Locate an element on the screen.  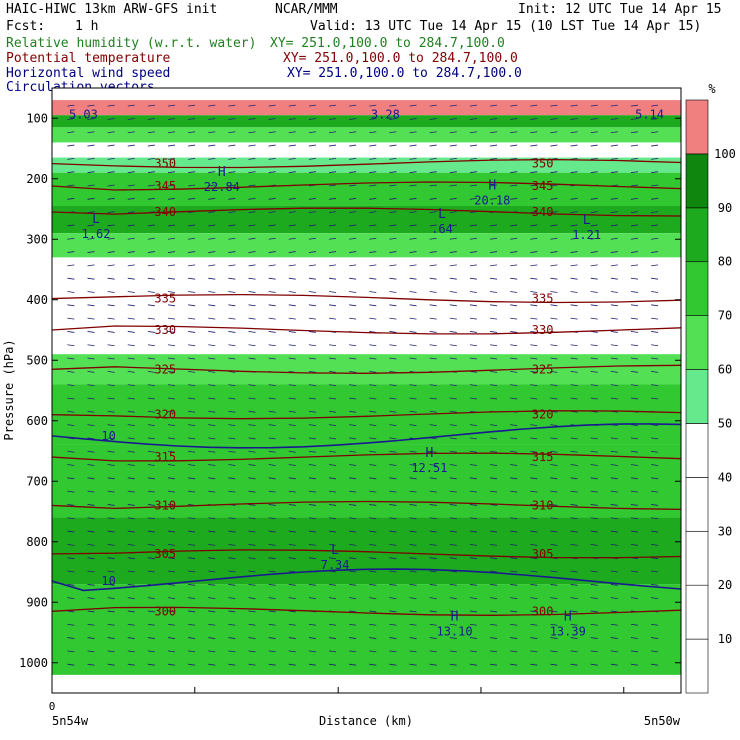
windspeed-top-label: 3.28 is located at coordinates (385, 114).